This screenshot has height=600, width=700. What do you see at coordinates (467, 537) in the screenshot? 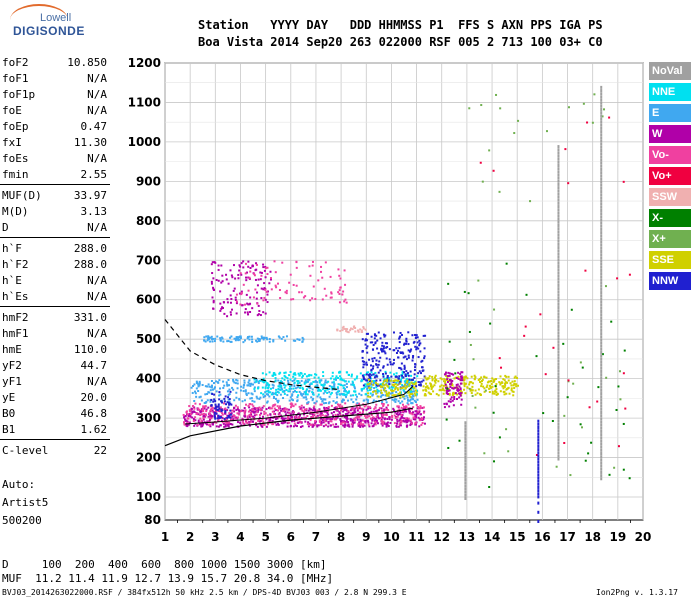
I see `x-tick-label: 13` at bounding box center [467, 537].